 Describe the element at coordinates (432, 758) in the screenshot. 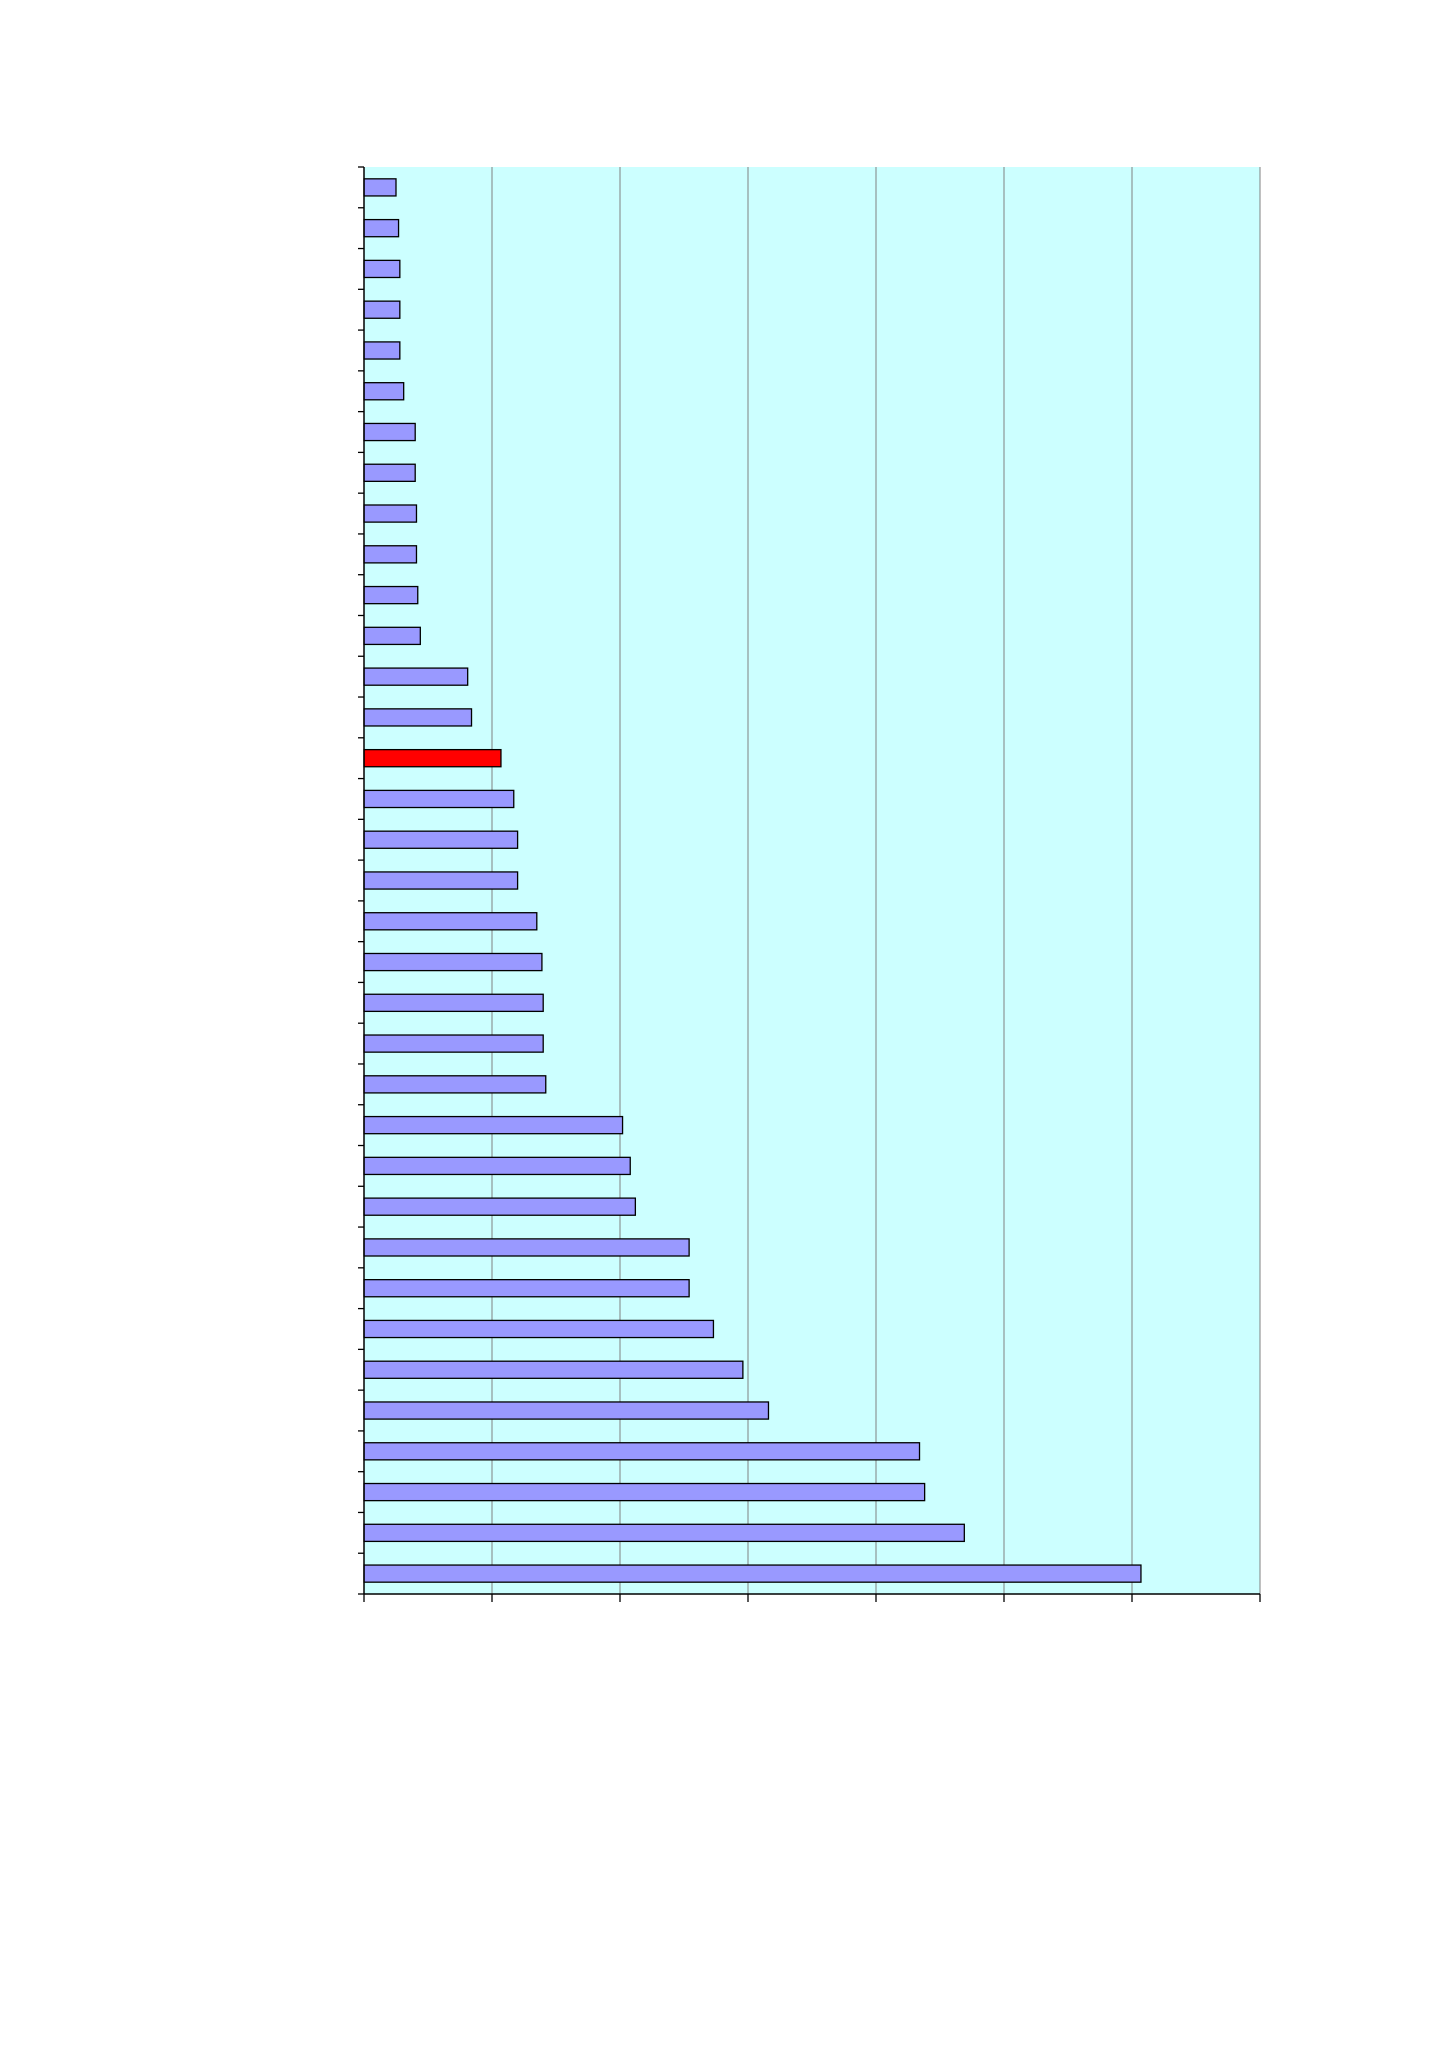

I see `highlighted-bar` at that location.